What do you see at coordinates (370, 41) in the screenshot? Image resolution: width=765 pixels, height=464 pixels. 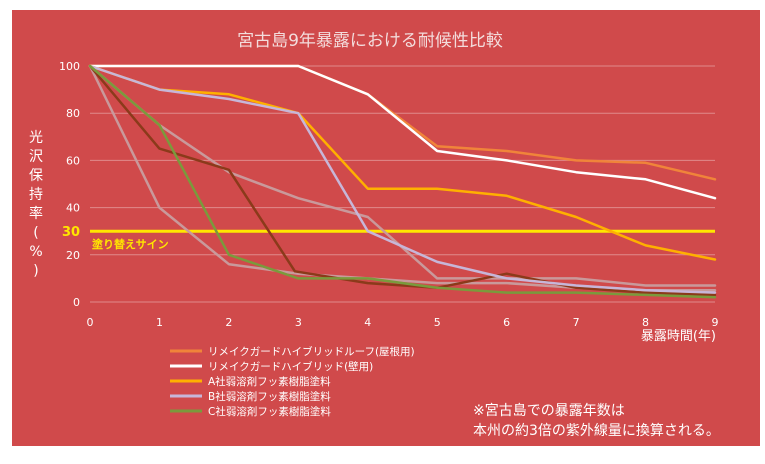 I see `chart-title: 宮古島9年暴露における耐候性比較` at bounding box center [370, 41].